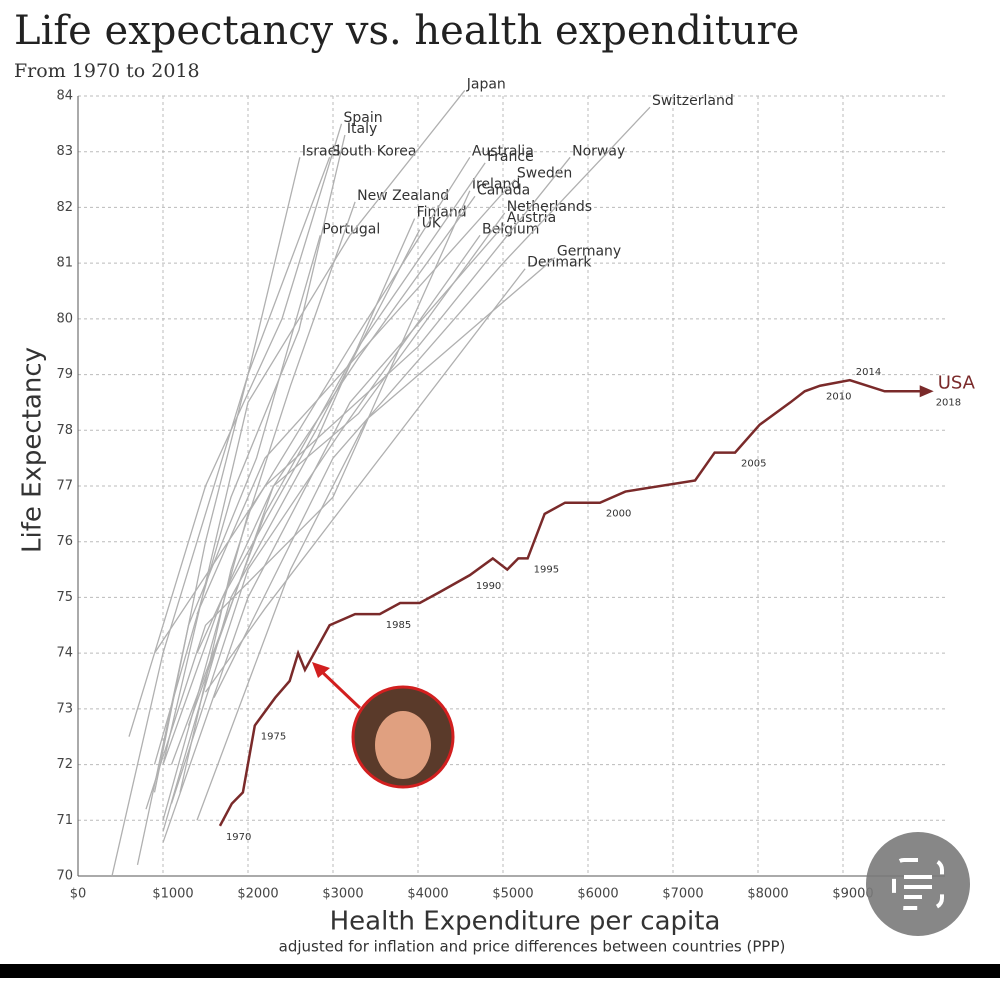 The image size is (1000, 982). What do you see at coordinates (926, 391) in the screenshot?
I see `series-arrow` at bounding box center [926, 391].